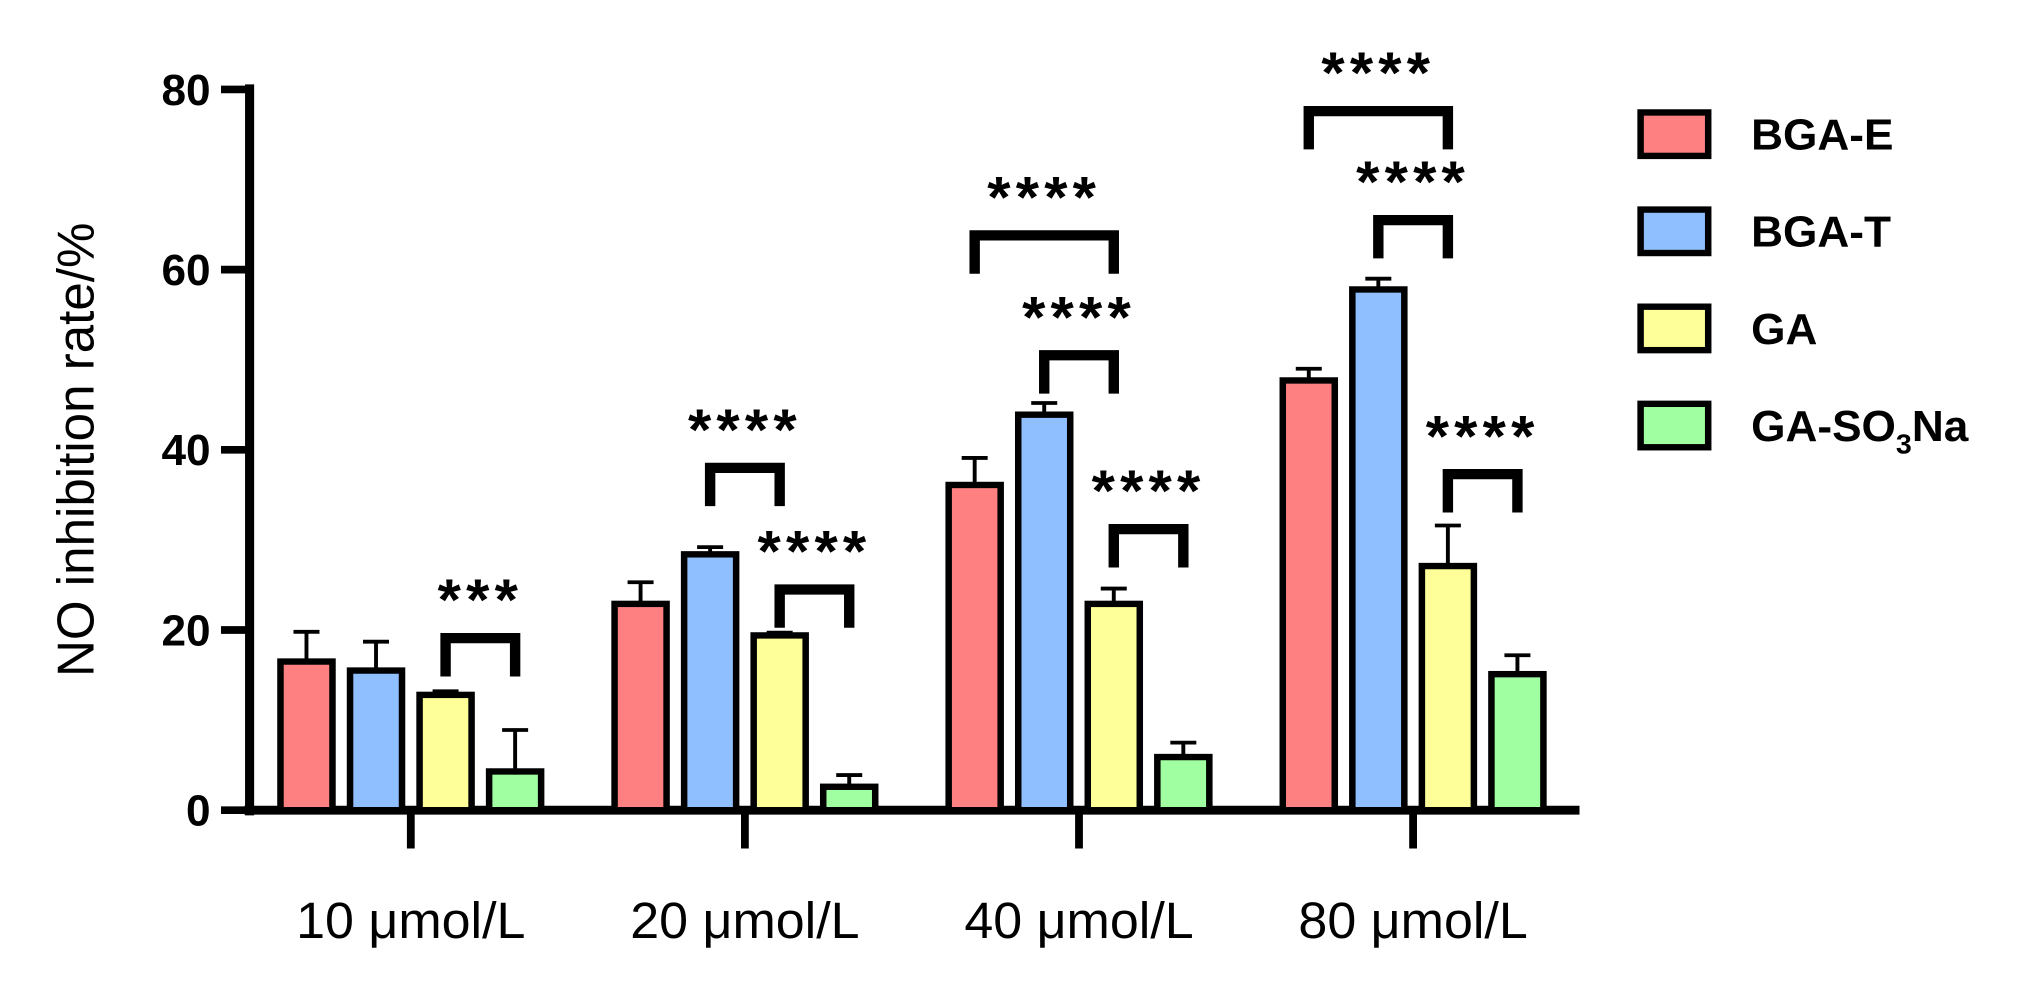 The image size is (2028, 984). I want to click on y-tick-label: 0, so click(198, 811).